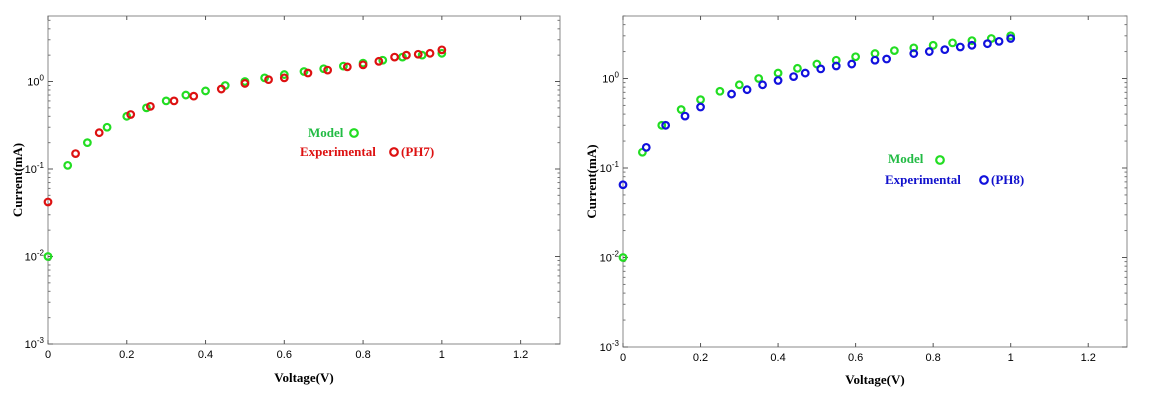 The width and height of the screenshot is (1150, 408). Describe the element at coordinates (48, 355) in the screenshot. I see `x-tick-label: 0` at that location.